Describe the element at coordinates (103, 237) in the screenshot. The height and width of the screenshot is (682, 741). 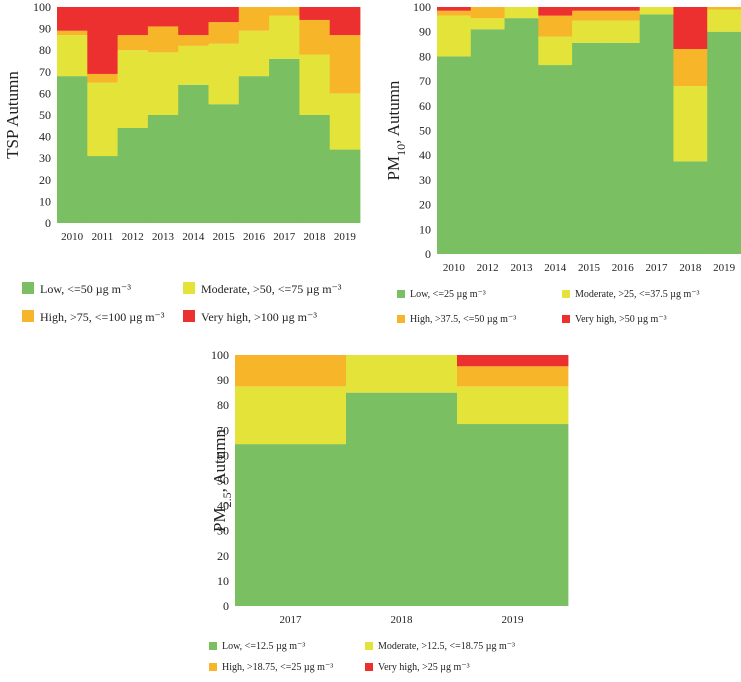
I see `x-tick-label: 2011` at that location.